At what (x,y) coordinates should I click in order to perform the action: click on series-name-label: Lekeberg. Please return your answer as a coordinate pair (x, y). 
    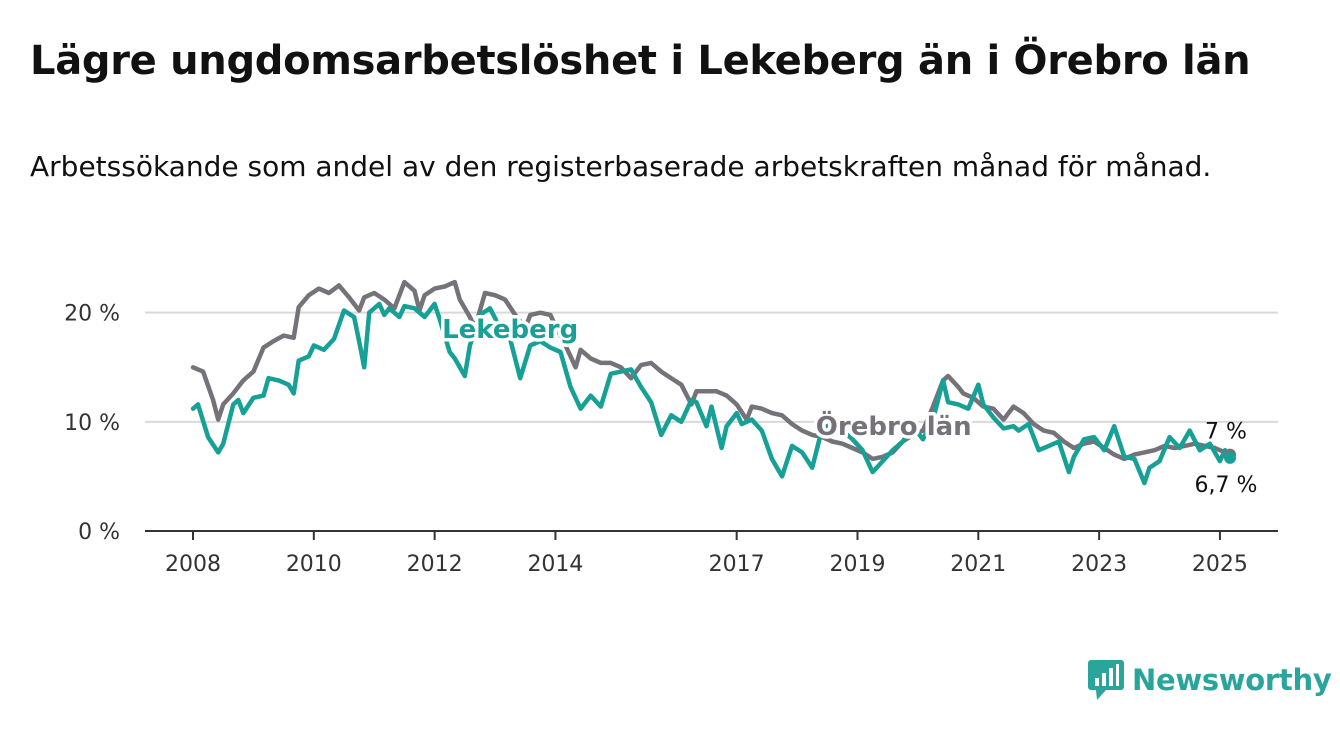
    Looking at the image, I should click on (510, 330).